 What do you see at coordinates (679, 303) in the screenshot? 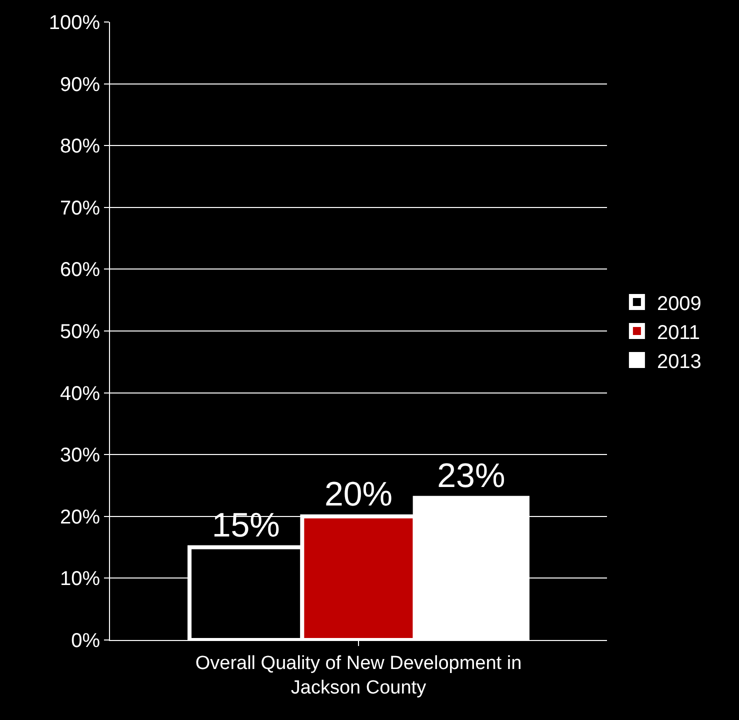
I see `legend-label: 2009` at bounding box center [679, 303].